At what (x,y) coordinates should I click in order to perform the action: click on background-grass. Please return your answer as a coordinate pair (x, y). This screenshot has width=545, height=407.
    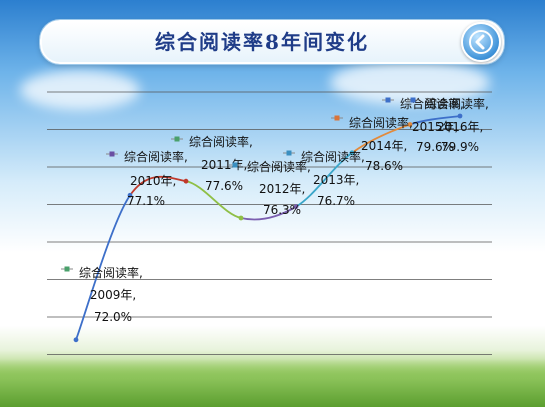
    Looking at the image, I should click on (272, 383).